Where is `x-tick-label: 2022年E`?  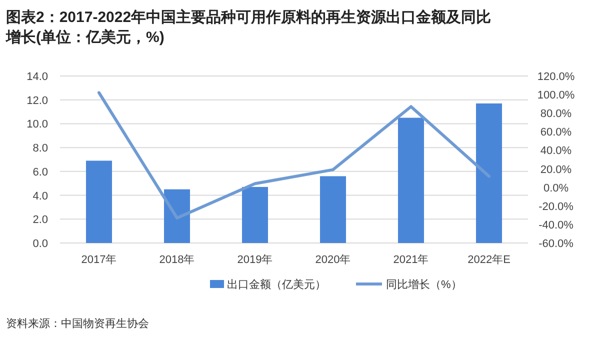
x-tick-label: 2022年E is located at coordinates (489, 260).